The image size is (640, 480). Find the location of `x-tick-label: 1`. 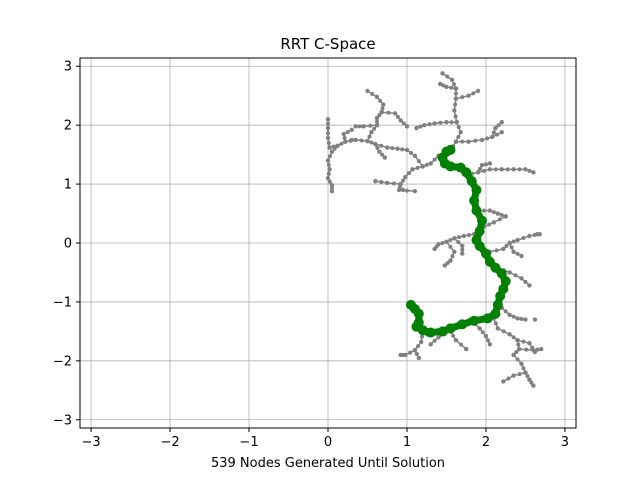

x-tick-label: 1 is located at coordinates (407, 442).